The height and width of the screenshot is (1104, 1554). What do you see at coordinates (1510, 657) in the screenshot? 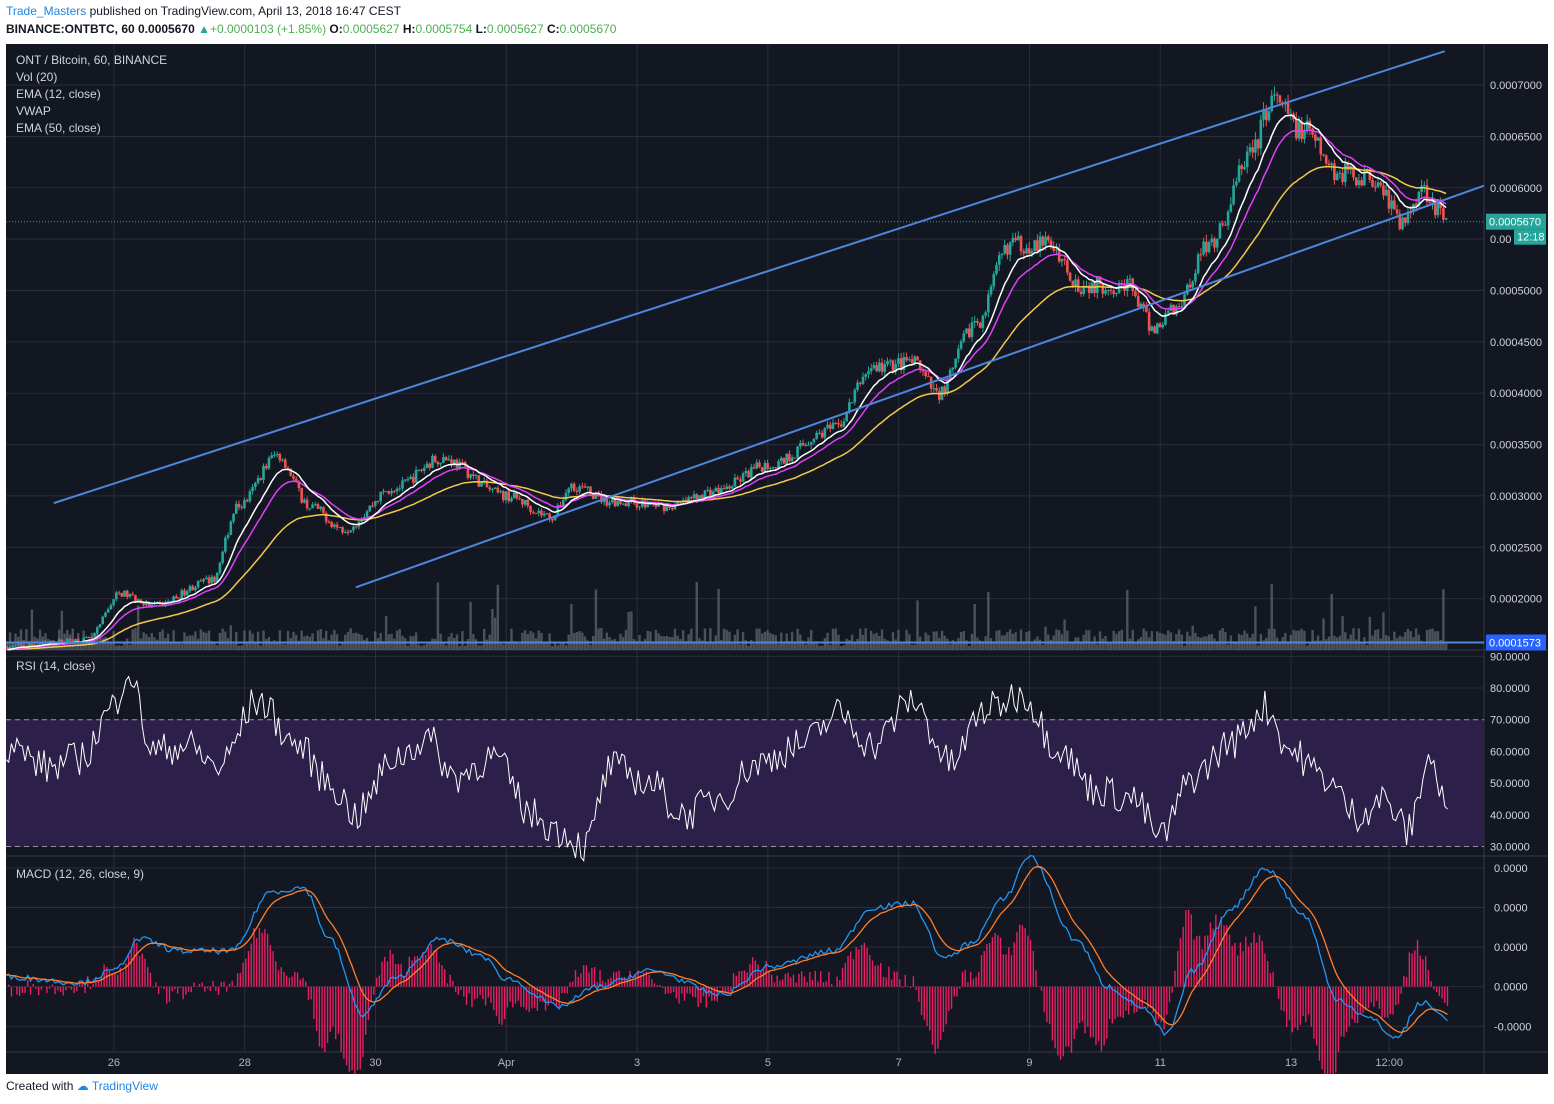
I see `rsi-tick-label: 90.0000` at bounding box center [1510, 657].